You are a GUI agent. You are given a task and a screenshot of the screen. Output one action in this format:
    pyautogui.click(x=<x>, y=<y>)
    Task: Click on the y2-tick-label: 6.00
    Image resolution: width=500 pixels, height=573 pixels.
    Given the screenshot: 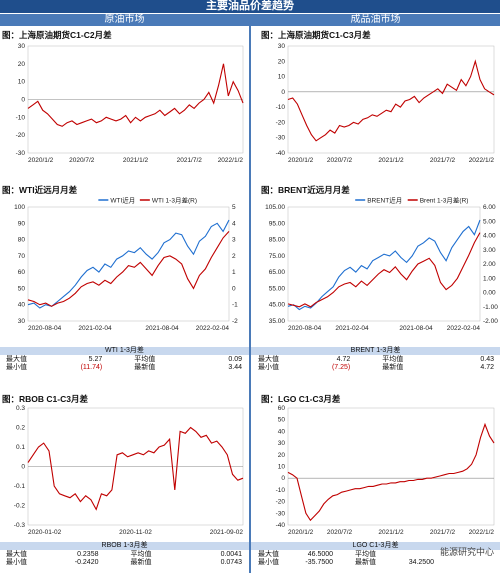 What is the action you would take?
    pyautogui.click(x=489, y=207)
    